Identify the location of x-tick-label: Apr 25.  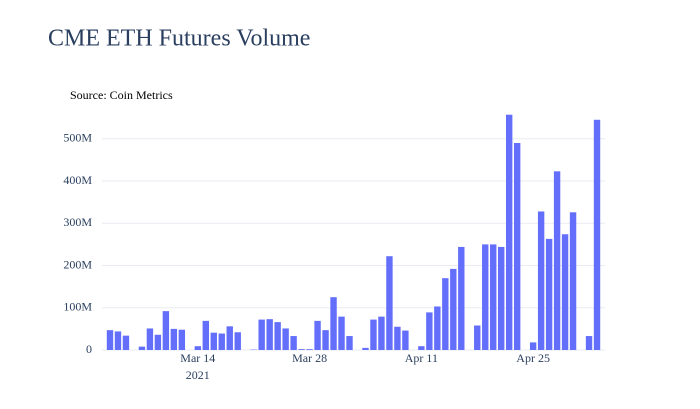
(533, 358).